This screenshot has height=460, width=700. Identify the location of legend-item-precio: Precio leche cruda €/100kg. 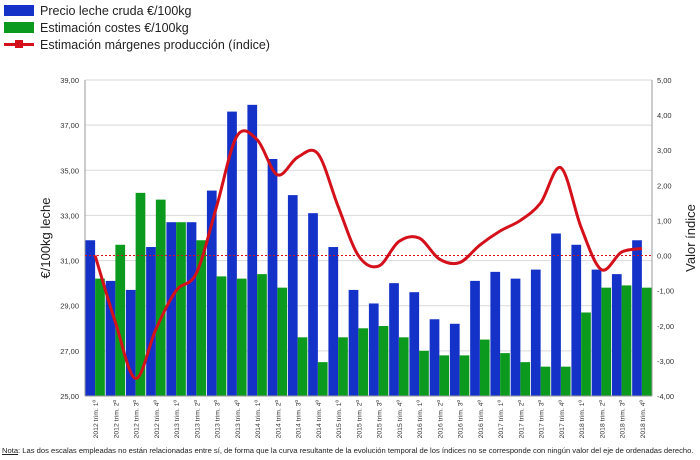
(137, 10).